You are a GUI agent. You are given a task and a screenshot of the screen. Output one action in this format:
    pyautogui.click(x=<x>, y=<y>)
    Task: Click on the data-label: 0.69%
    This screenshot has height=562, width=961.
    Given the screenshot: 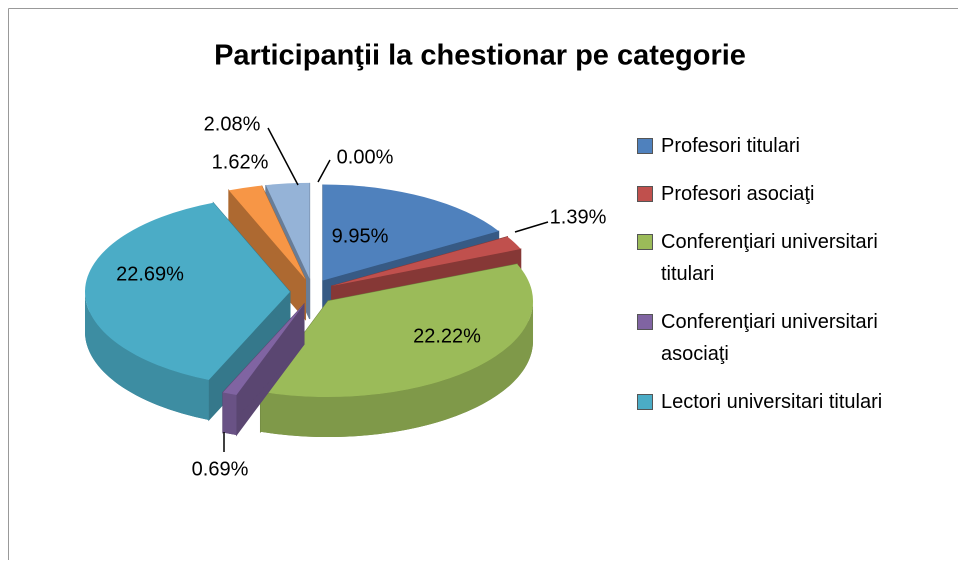 What is the action you would take?
    pyautogui.click(x=220, y=469)
    